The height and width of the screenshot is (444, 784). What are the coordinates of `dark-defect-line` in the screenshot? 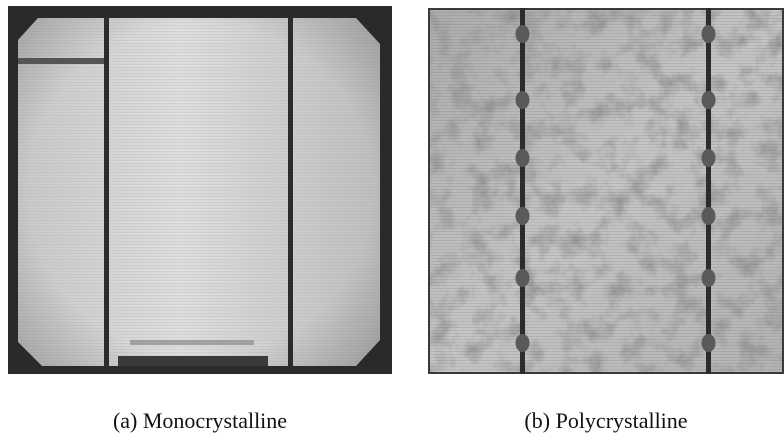 It's located at (61, 61).